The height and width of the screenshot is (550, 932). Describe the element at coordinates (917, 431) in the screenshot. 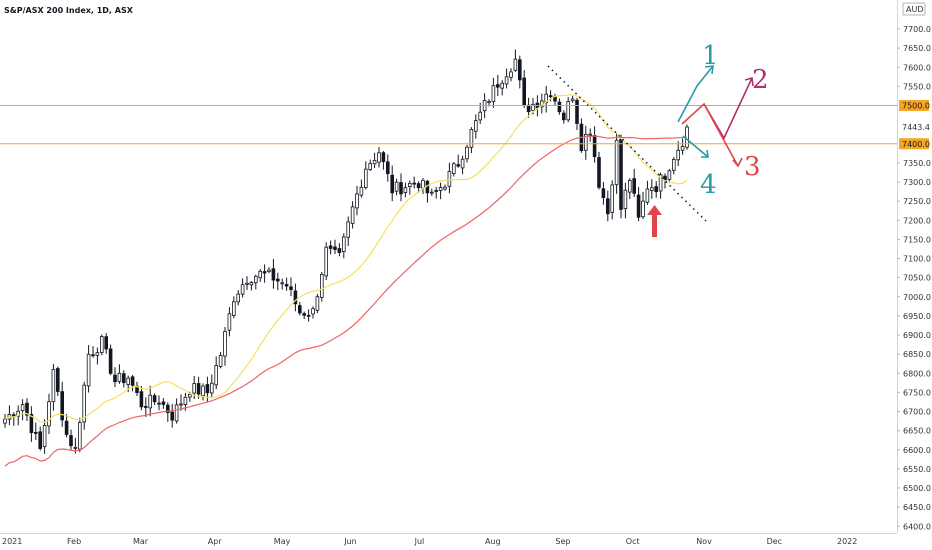

I see `y-tick-label: 6650.0` at that location.